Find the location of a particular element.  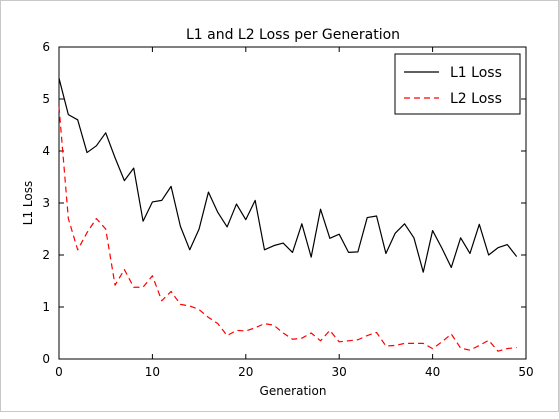

x-tick-label: 0 is located at coordinates (59, 372).